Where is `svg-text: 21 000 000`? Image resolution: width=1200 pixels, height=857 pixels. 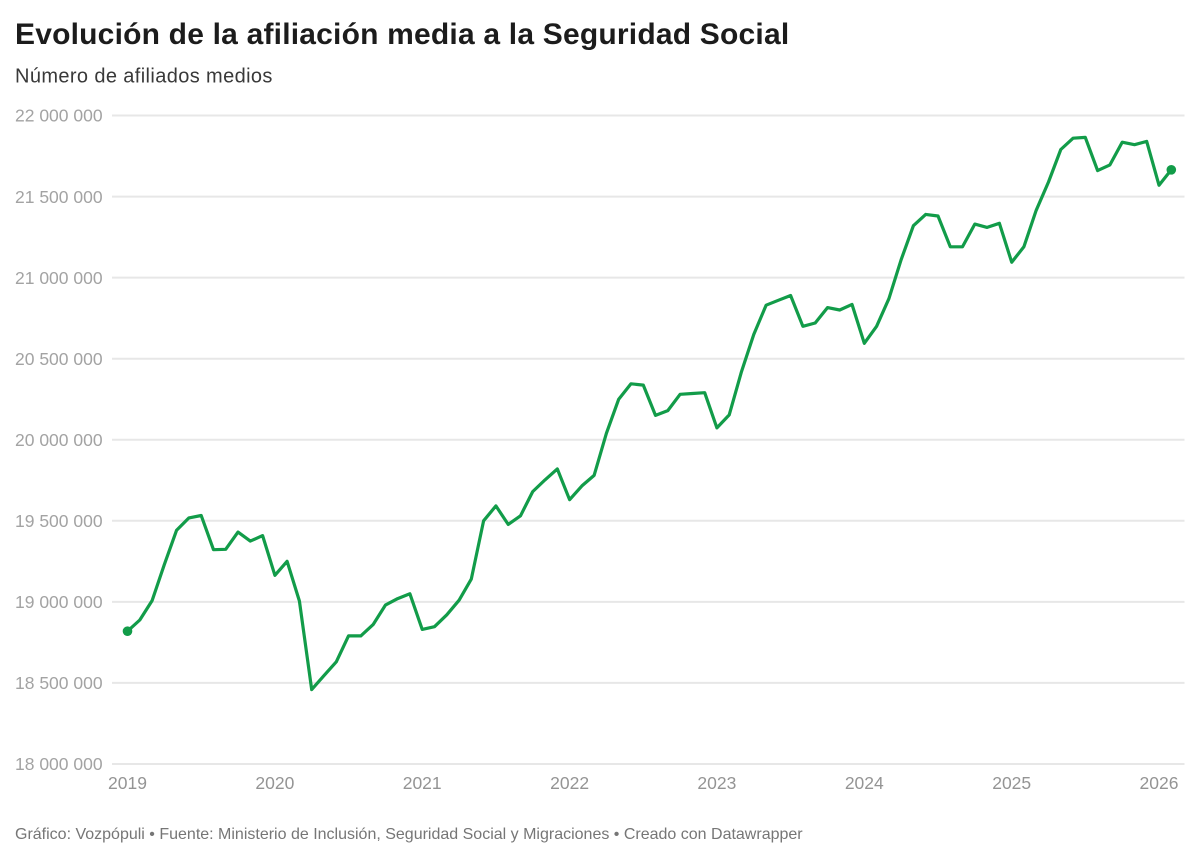
svg-text: 21 000 000 is located at coordinates (59, 278).